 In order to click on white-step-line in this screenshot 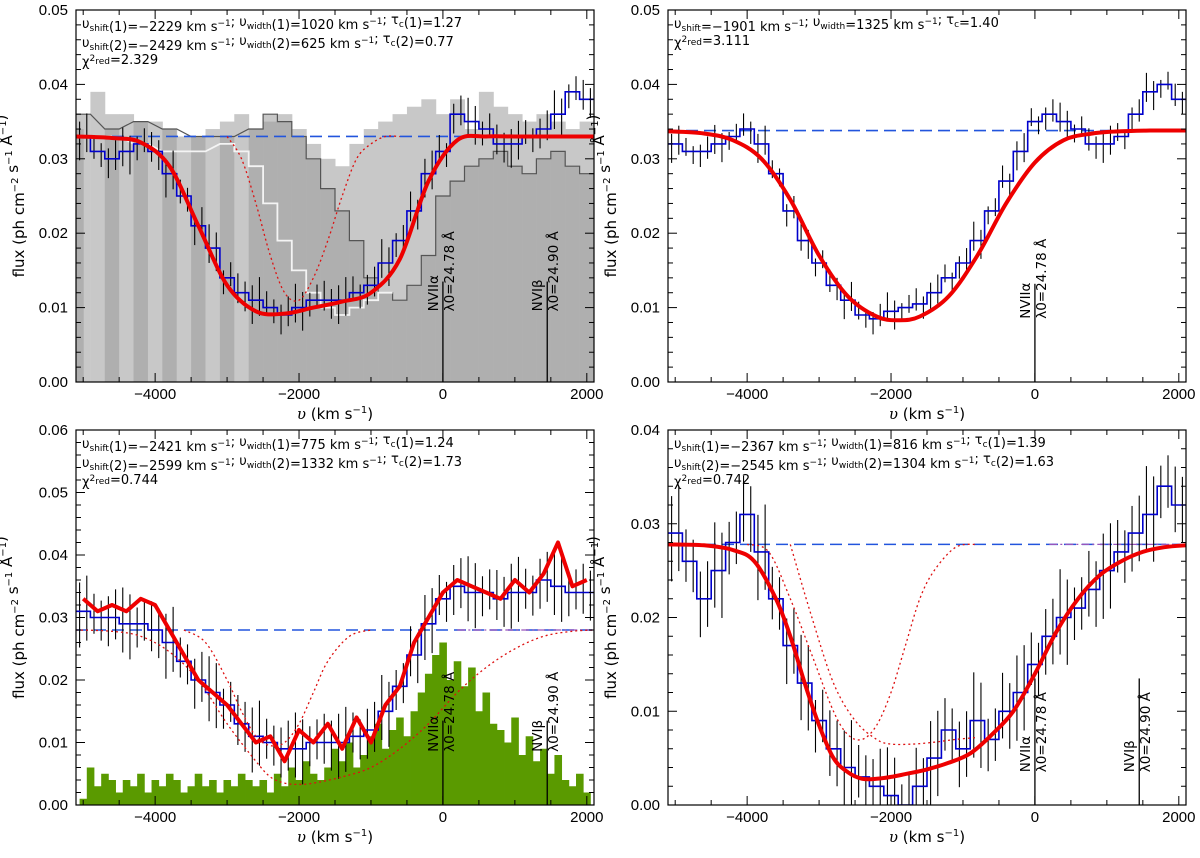, I will do `click(234, 225)`.